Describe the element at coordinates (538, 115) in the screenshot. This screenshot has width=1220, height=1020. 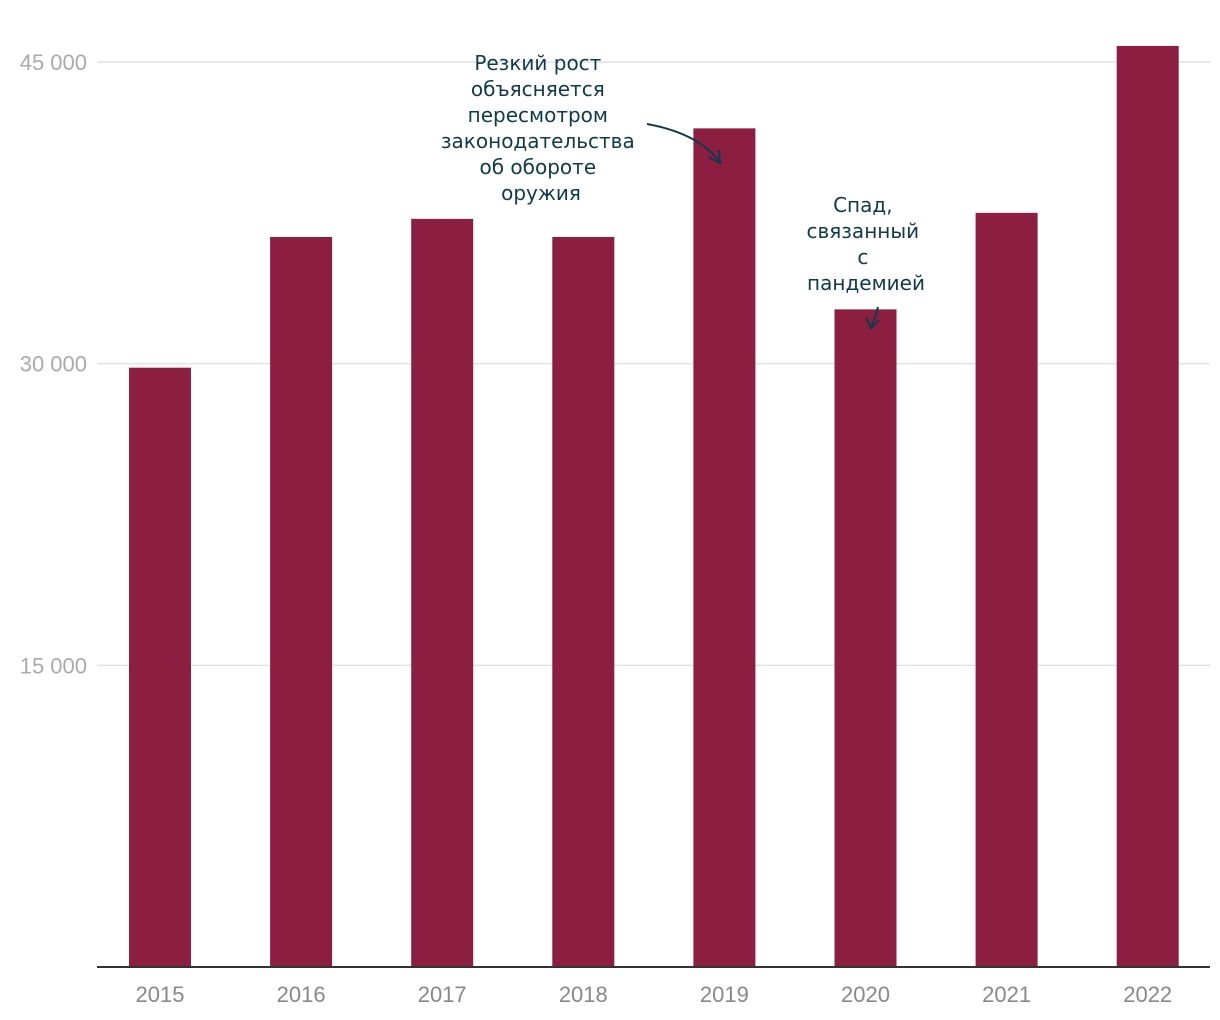
I see `annotation-2019-line: пересмотром` at that location.